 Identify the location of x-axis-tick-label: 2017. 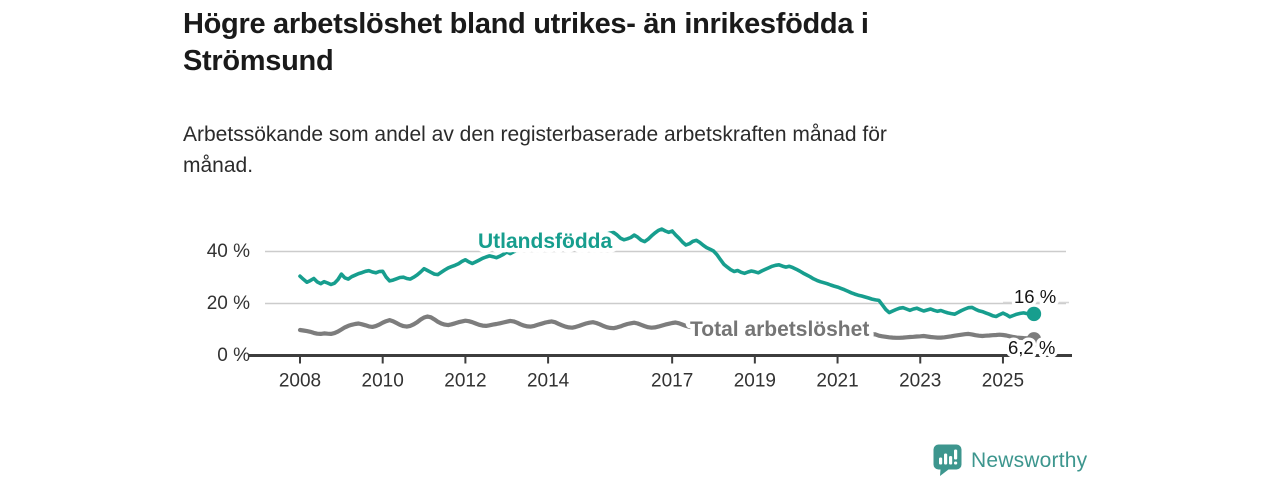
(672, 381).